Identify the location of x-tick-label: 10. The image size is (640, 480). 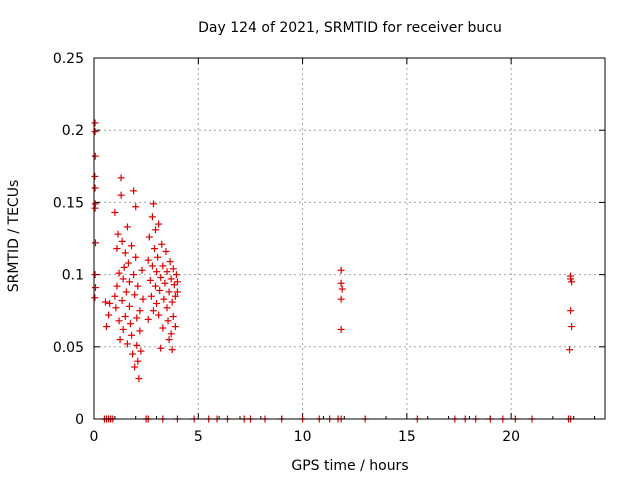
(303, 437).